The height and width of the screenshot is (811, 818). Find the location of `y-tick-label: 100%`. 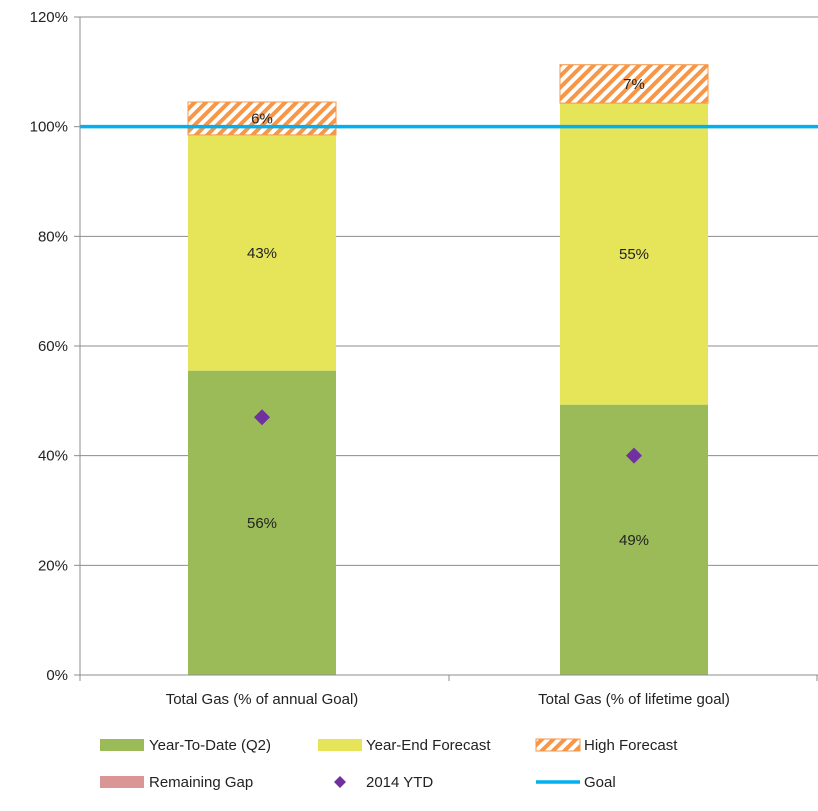

y-tick-label: 100% is located at coordinates (49, 127).